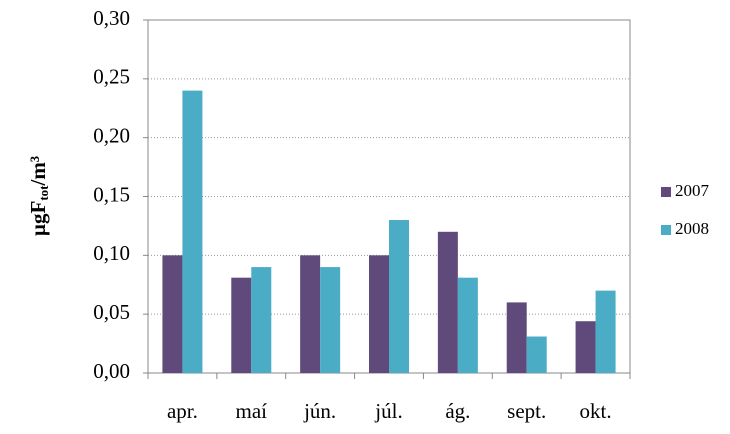  What do you see at coordinates (319, 411) in the screenshot?
I see `x-tick-label: jún.` at bounding box center [319, 411].